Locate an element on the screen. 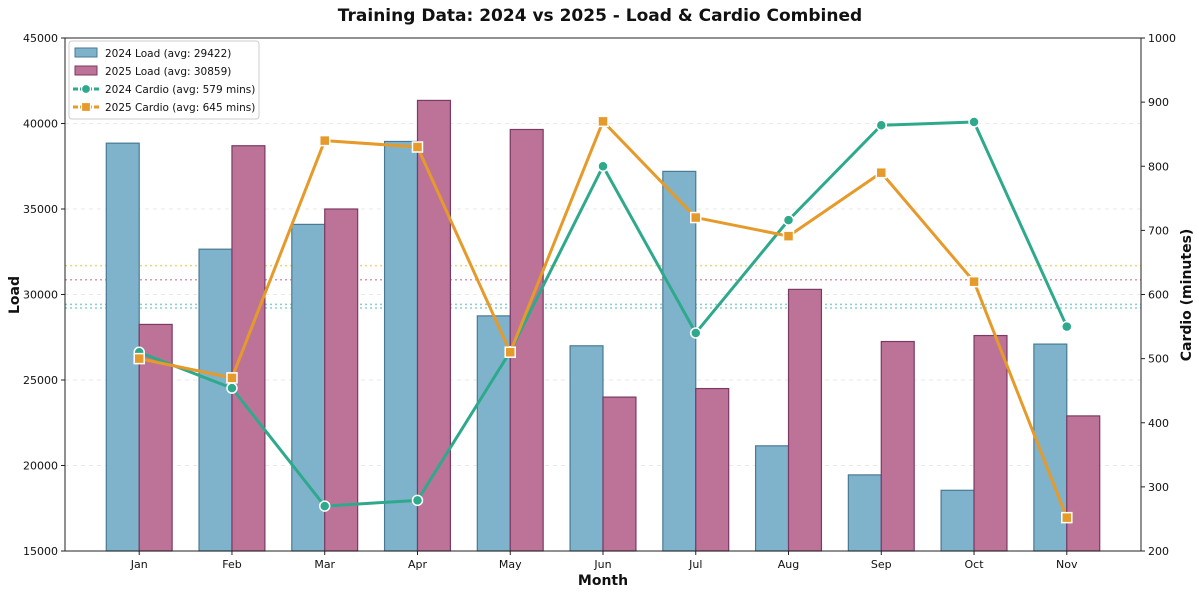  bar-jan-2024 is located at coordinates (122, 347).